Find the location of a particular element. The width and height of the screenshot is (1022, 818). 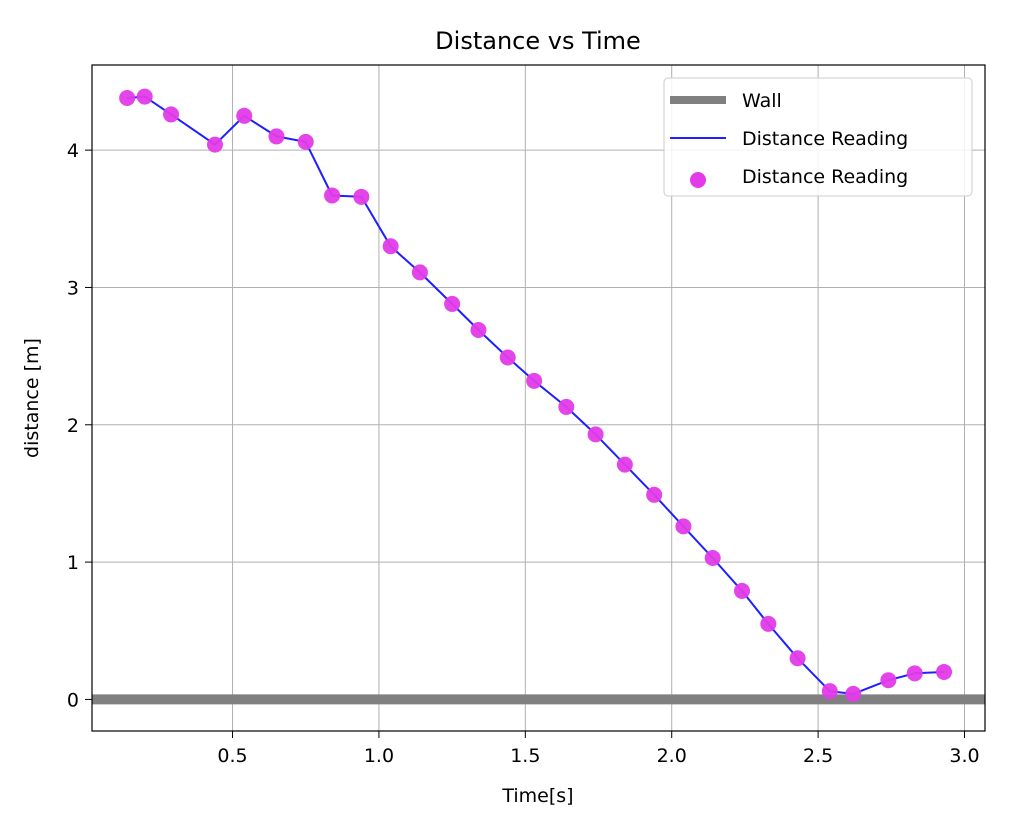

x-axis-label: Time[s] is located at coordinates (537, 796).